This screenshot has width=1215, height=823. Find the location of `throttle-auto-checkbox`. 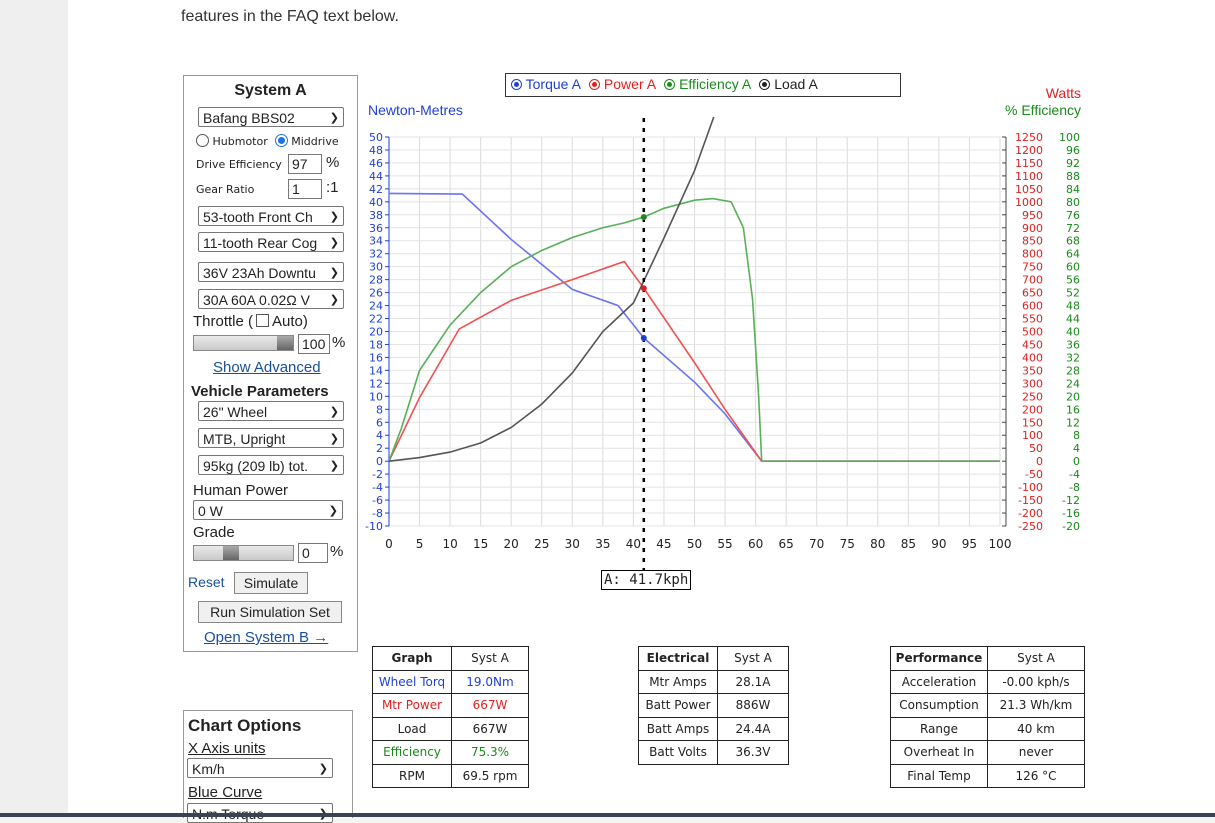

throttle-auto-checkbox is located at coordinates (263, 320).